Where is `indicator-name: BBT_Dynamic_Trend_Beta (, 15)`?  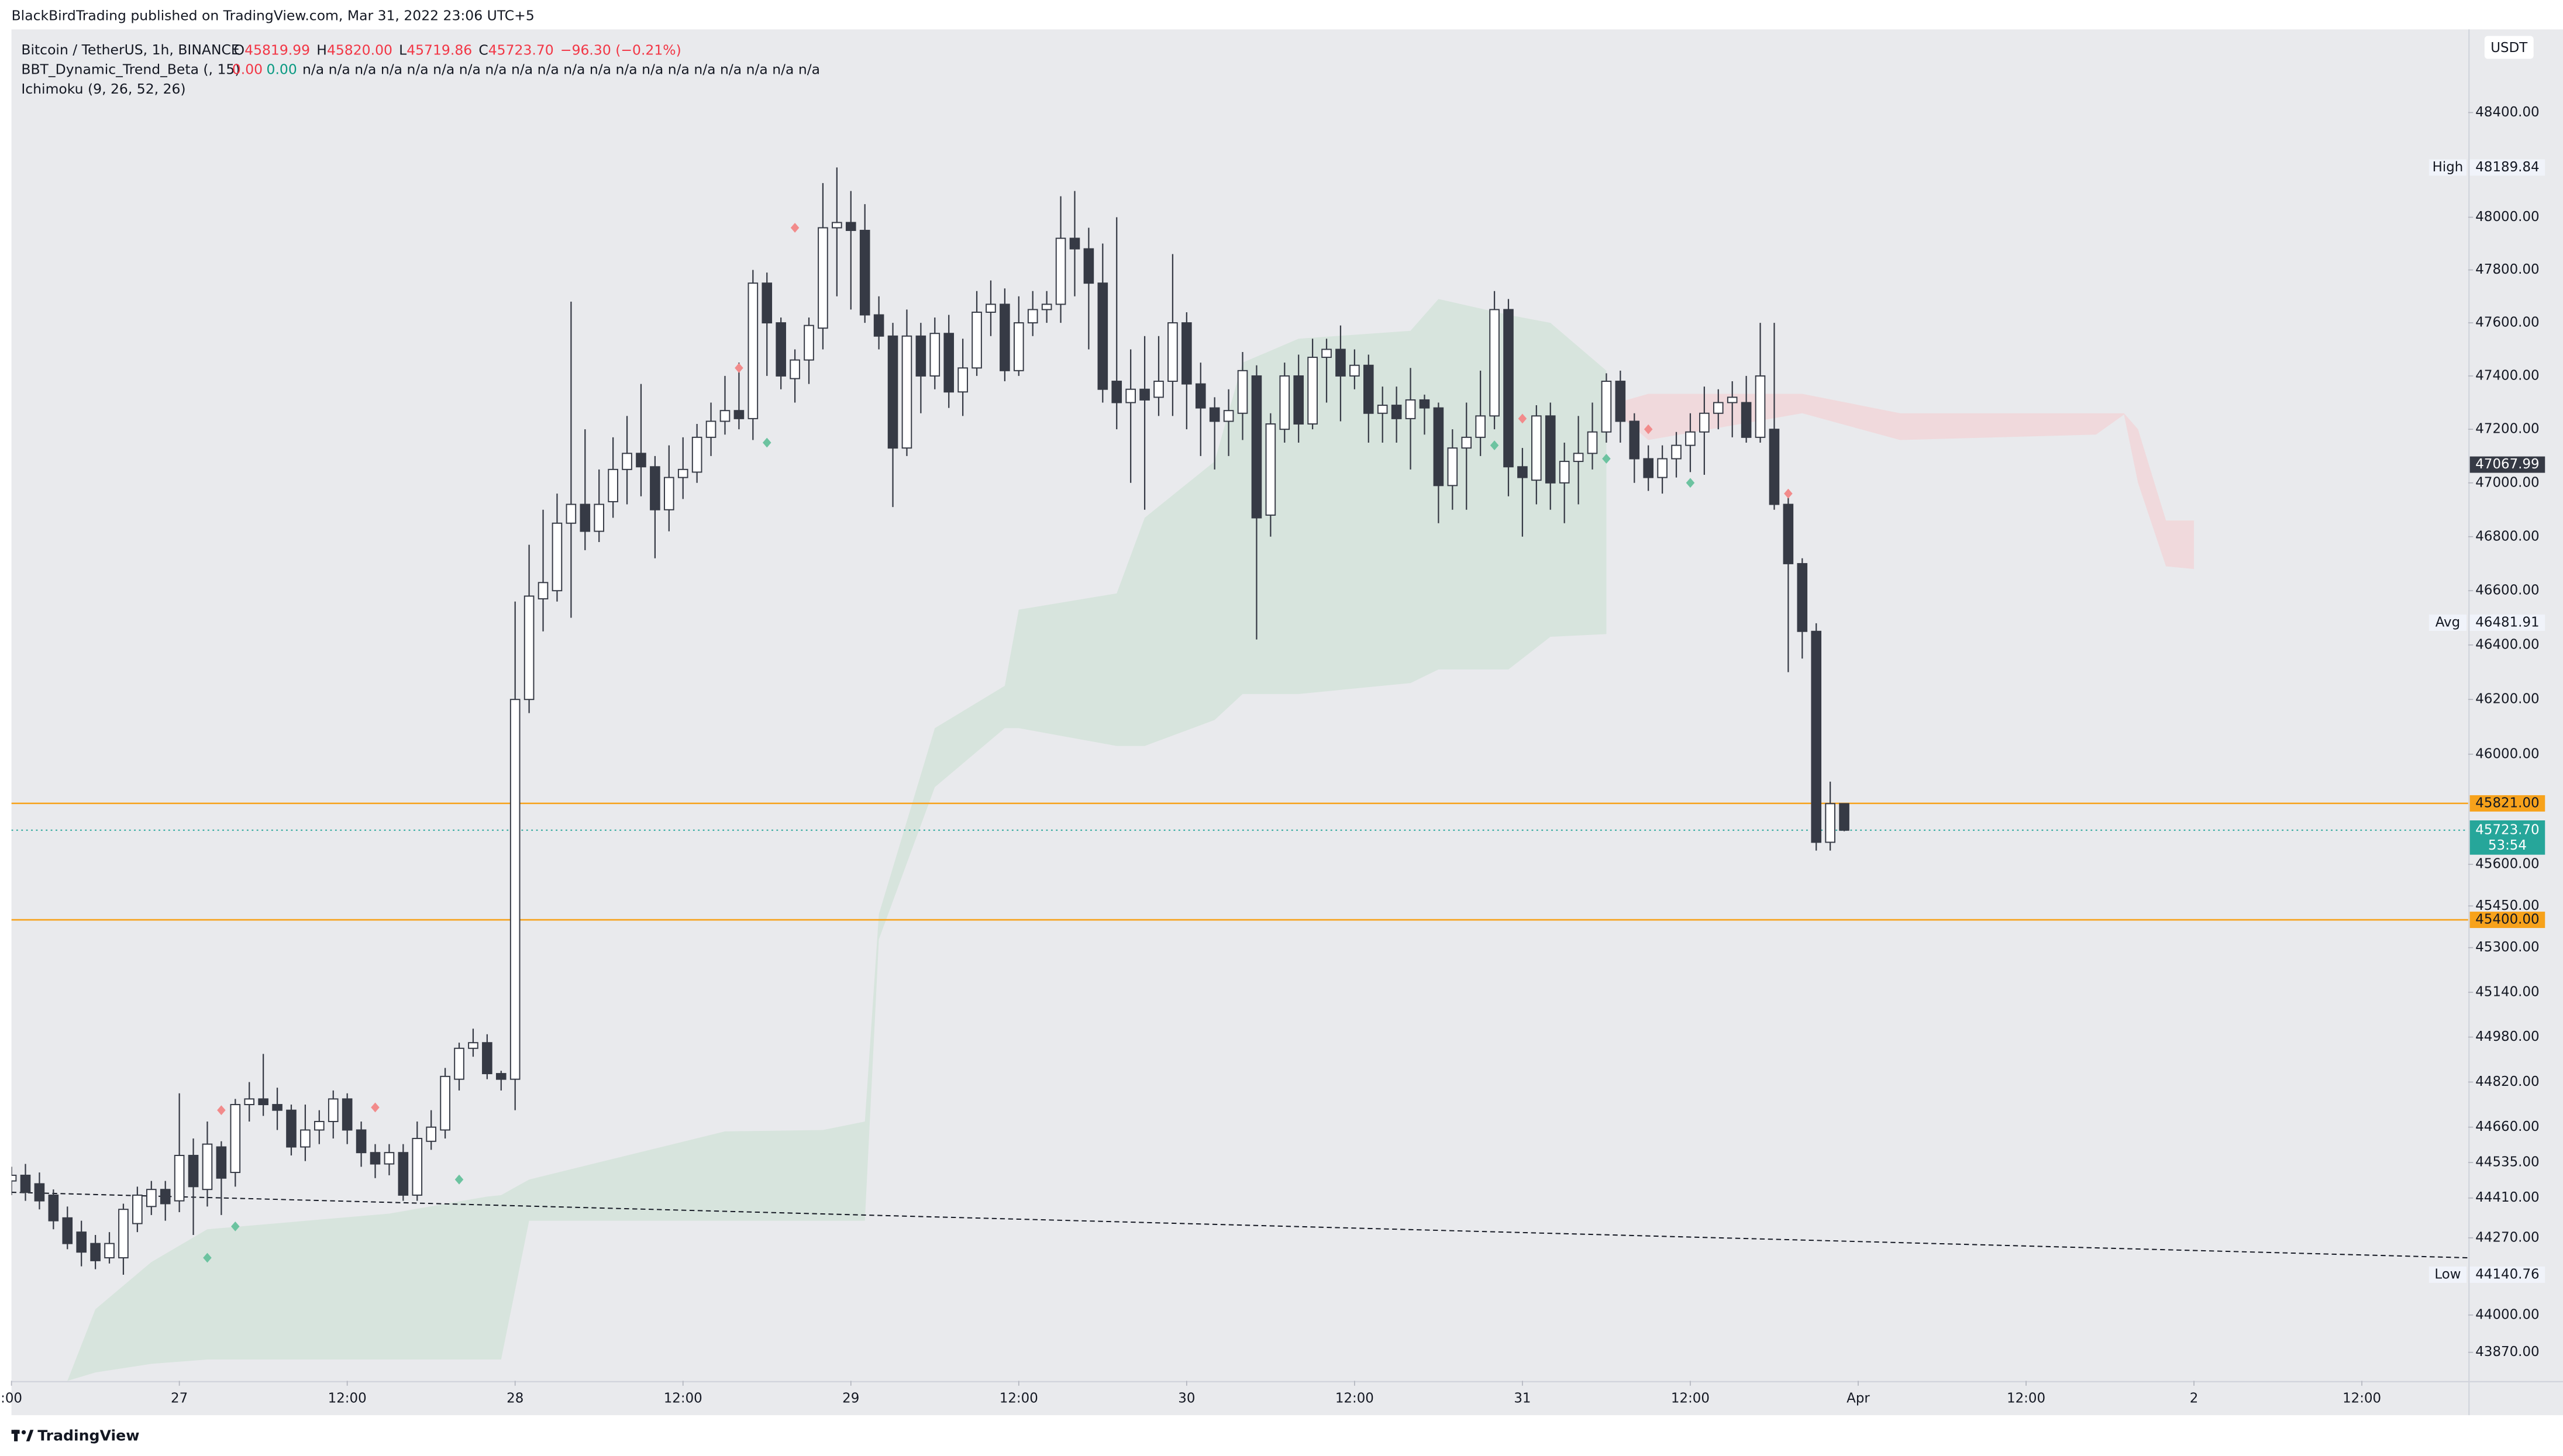 indicator-name: BBT_Dynamic_Trend_Beta (, 15) is located at coordinates (130, 69).